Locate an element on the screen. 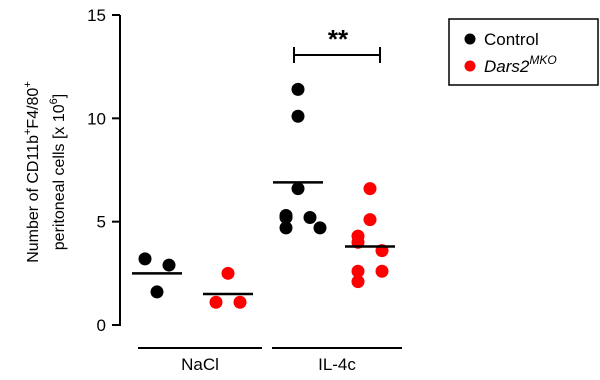 Image resolution: width=600 pixels, height=380 pixels. y-tick-label: 5 is located at coordinates (101, 222).